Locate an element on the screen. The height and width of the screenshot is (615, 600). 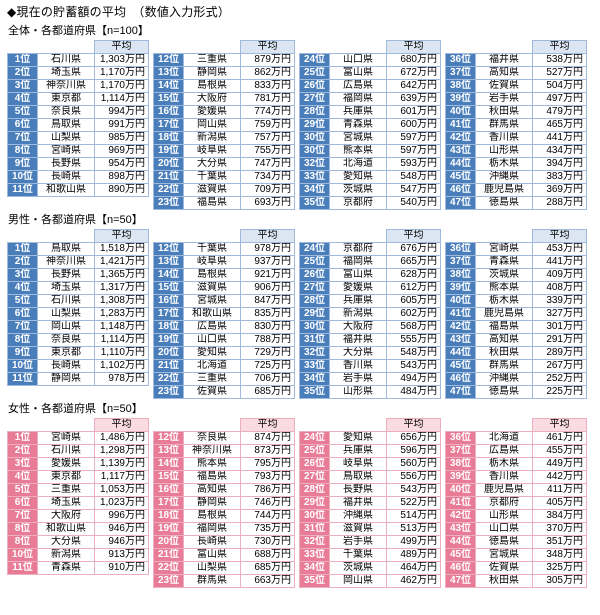
prefecture-cell: 山形県 is located at coordinates (504, 151).